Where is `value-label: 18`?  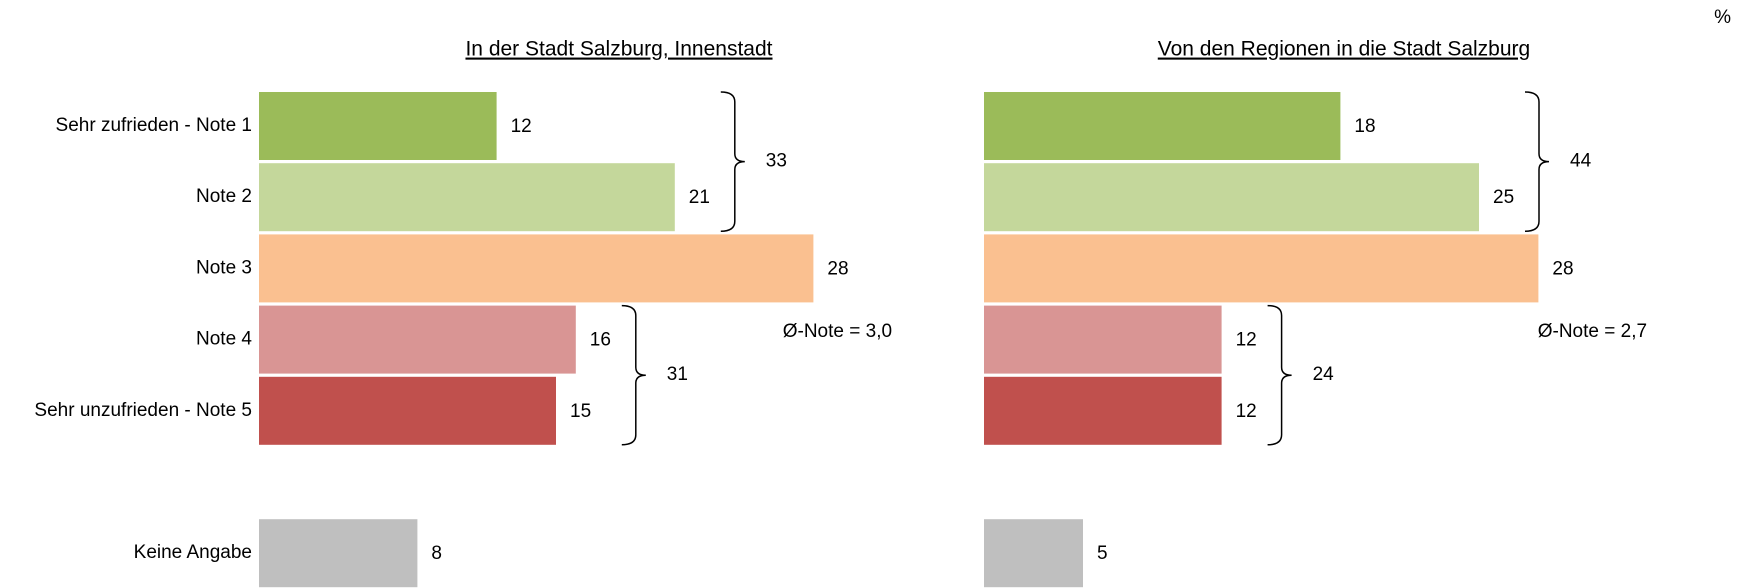
value-label: 18 is located at coordinates (1364, 126).